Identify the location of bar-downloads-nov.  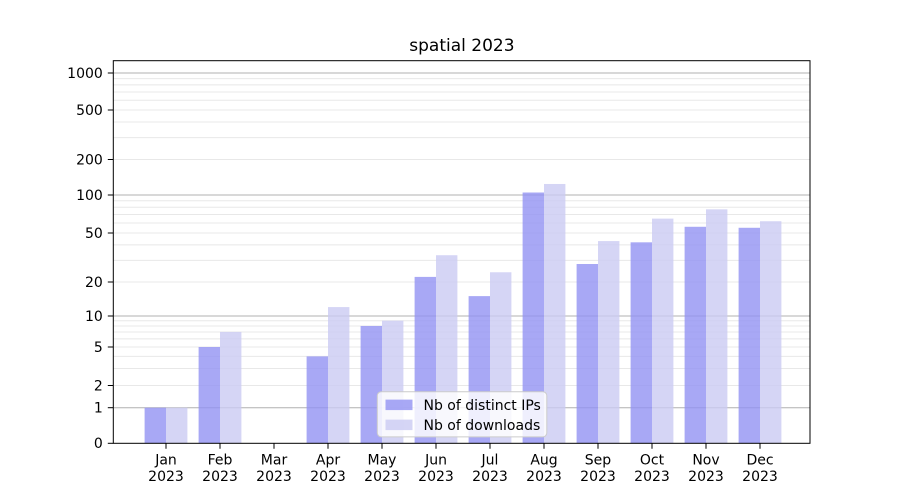
(717, 326).